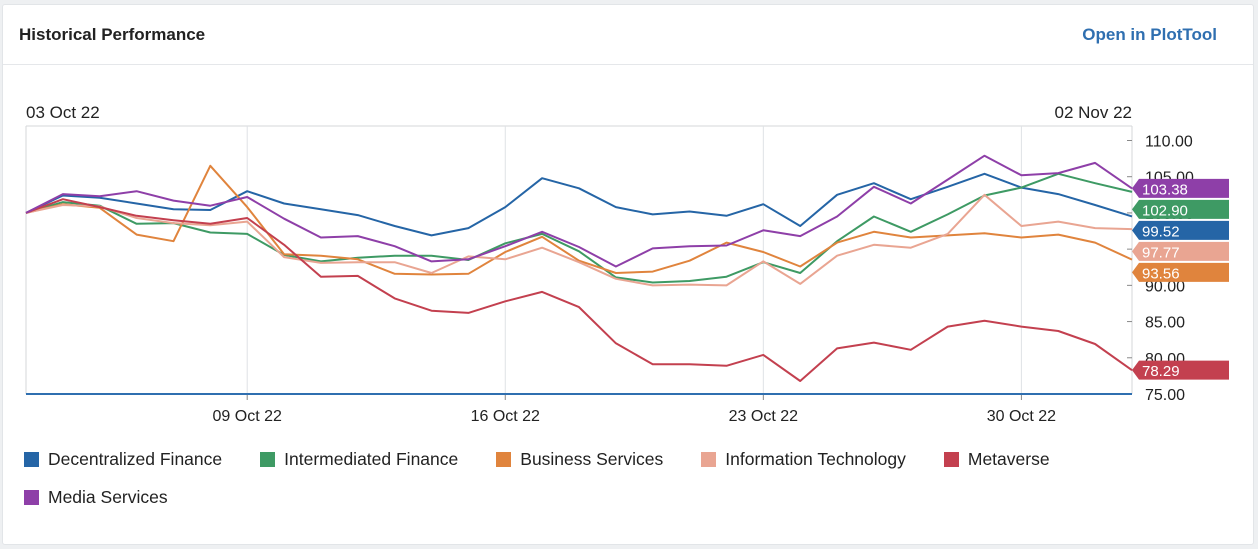  I want to click on legend-label: Information Technology, so click(815, 458).